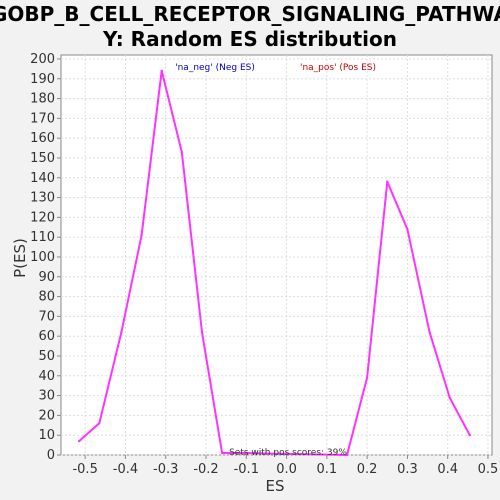  I want to click on x-tick-label: -0.1, so click(246, 469).